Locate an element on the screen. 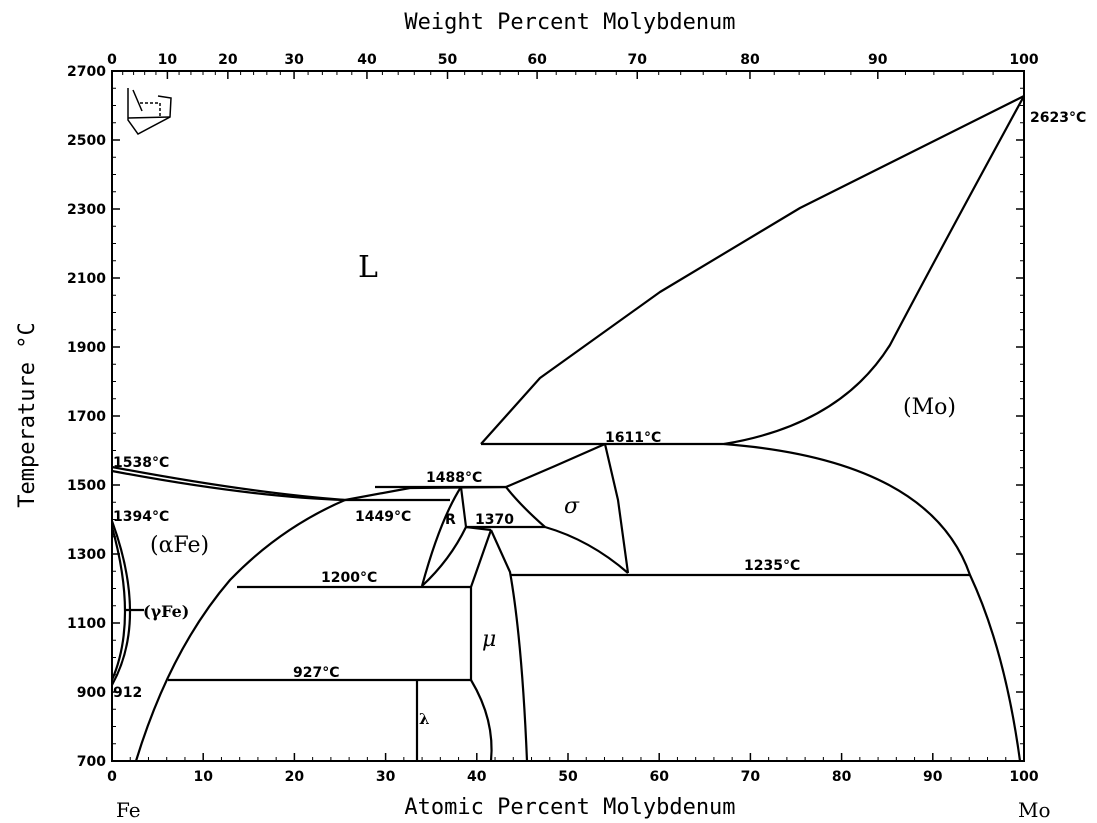 The image size is (1097, 823). y-tick-label: 900 is located at coordinates (91, 693).